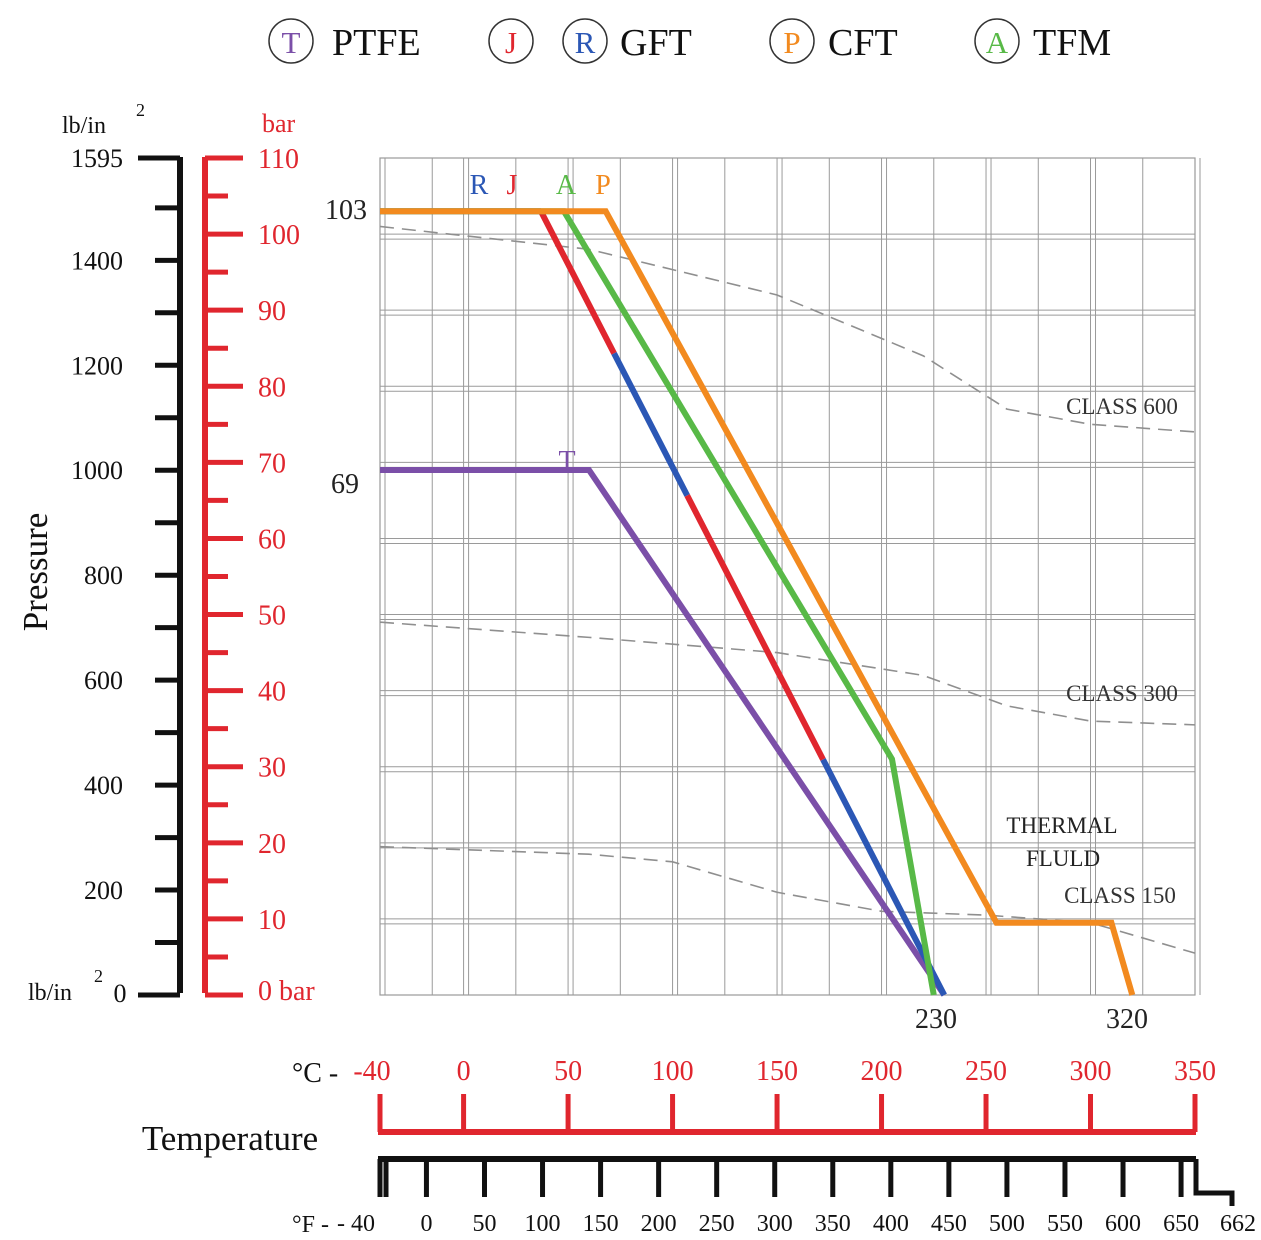 The image size is (1261, 1240). I want to click on fahrenheit-tick-label: 400, so click(891, 1224).